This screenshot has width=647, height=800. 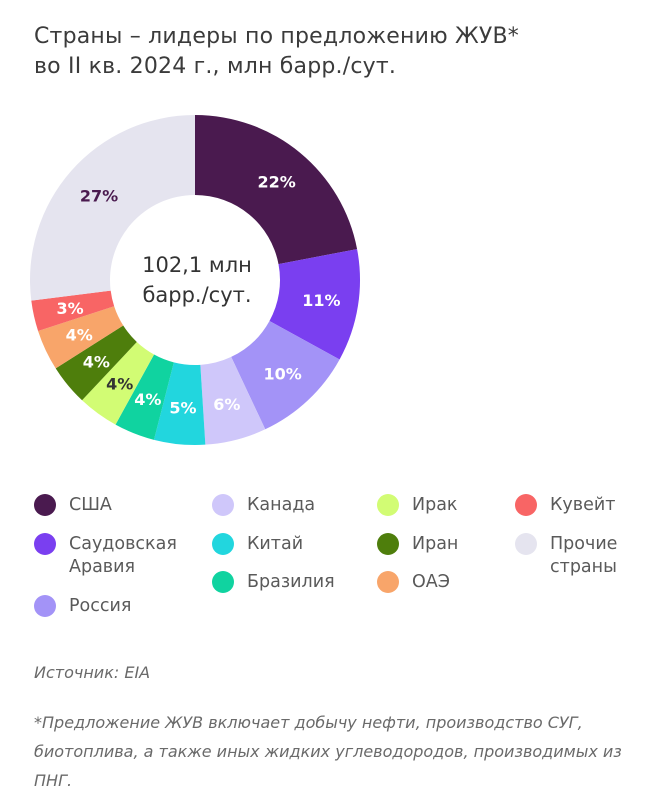 What do you see at coordinates (182, 407) in the screenshot?
I see `slice-label-5: 5%` at bounding box center [182, 407].